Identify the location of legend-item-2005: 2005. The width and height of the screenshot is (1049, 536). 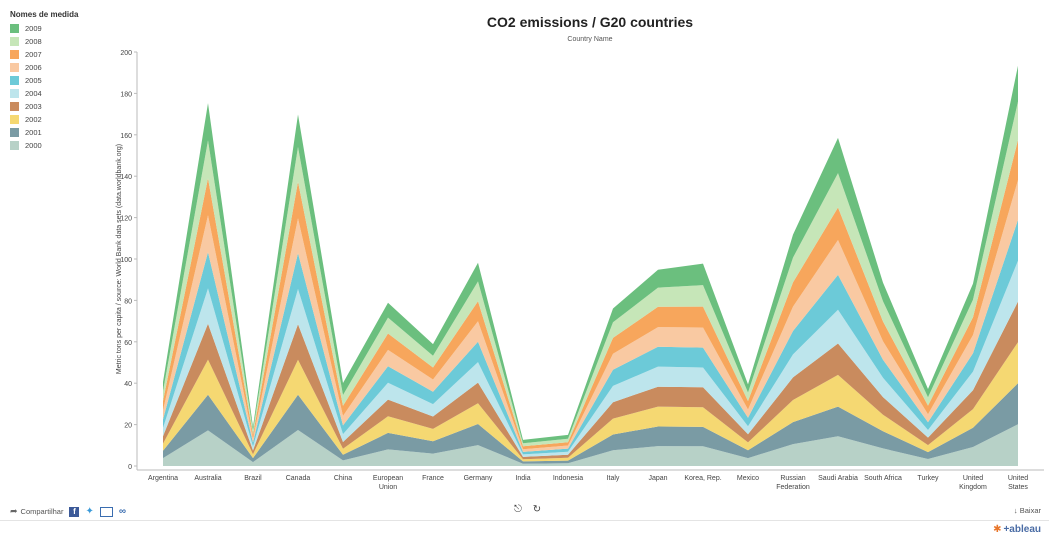
(60, 80).